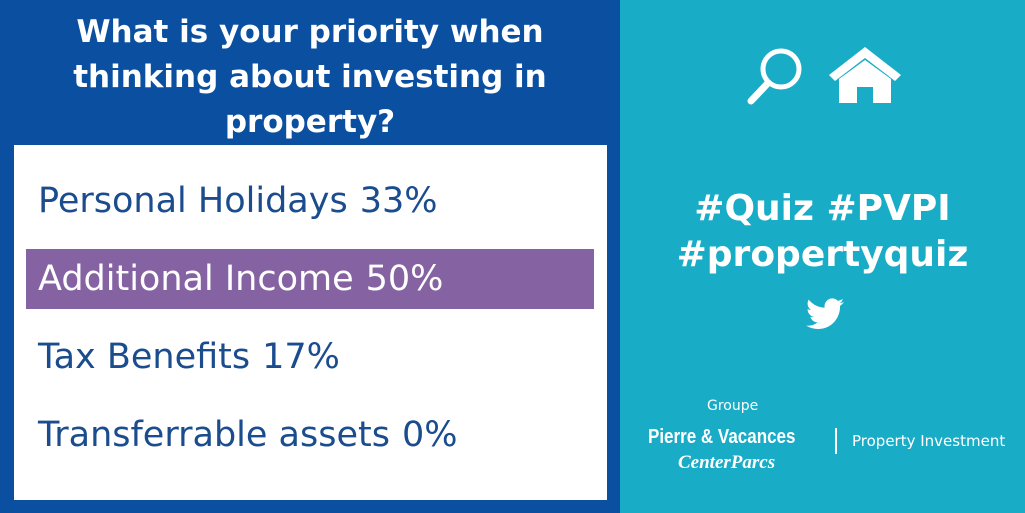 Image resolution: width=1025 pixels, height=513 pixels. I want to click on answer-option: Transferrable assets 0%, so click(310, 435).